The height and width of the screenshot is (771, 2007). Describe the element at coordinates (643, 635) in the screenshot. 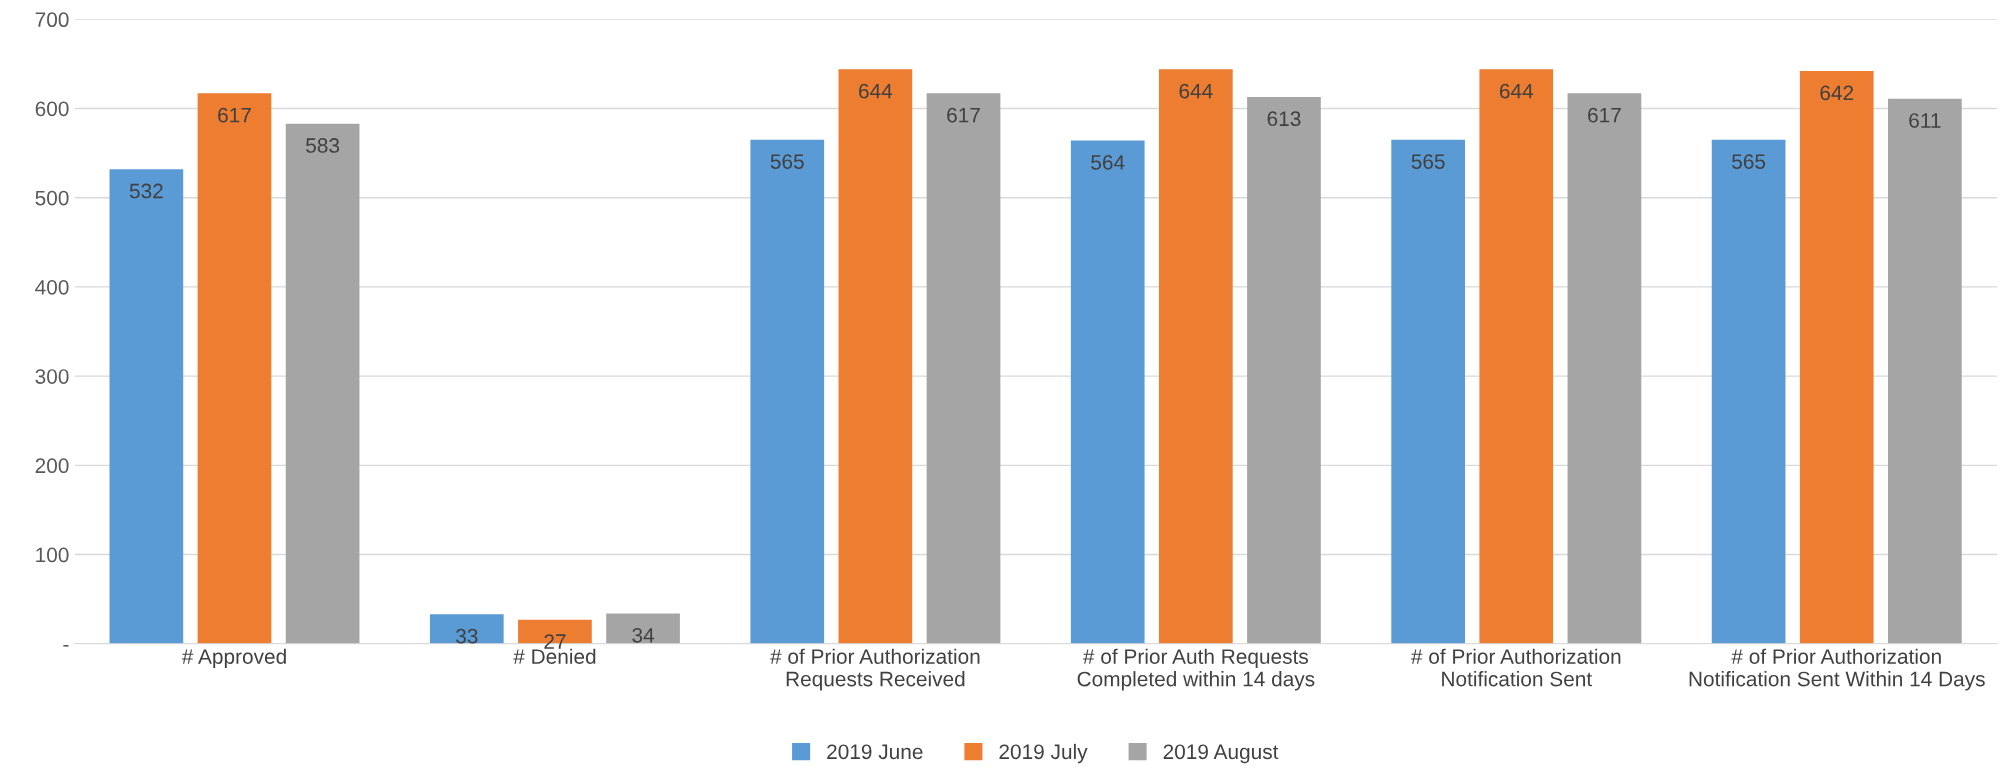

I see `data-label: 34` at that location.